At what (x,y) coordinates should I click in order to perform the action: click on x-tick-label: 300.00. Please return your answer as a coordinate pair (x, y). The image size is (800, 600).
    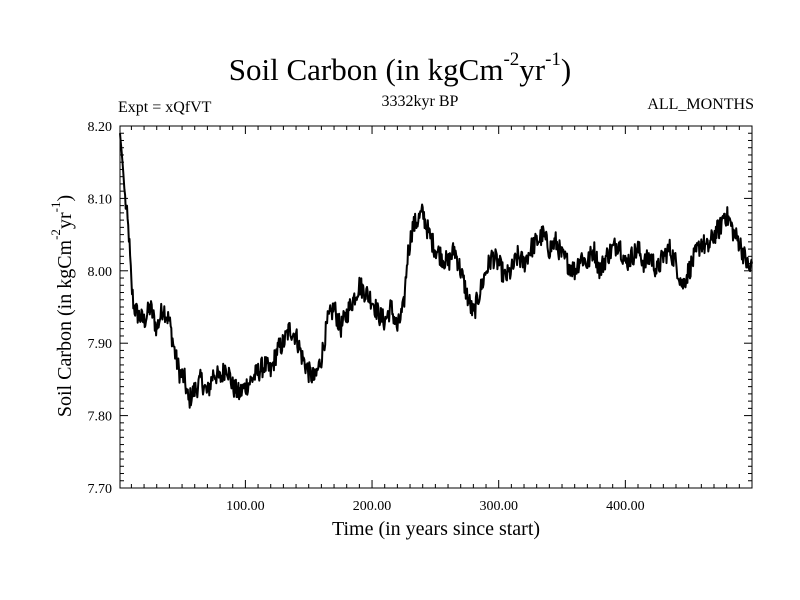
    Looking at the image, I should click on (498, 506).